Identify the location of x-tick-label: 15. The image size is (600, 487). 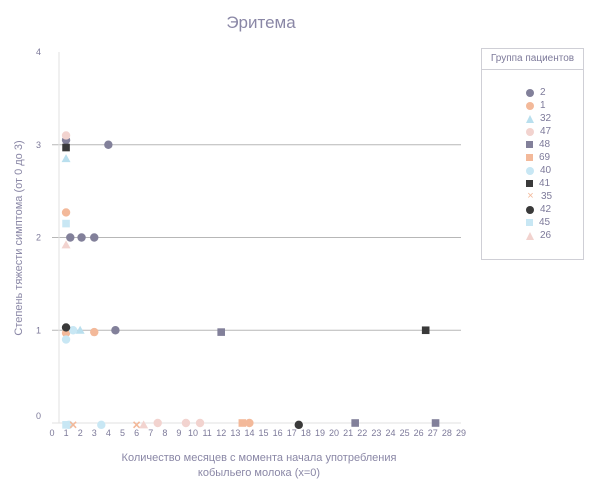
(264, 433).